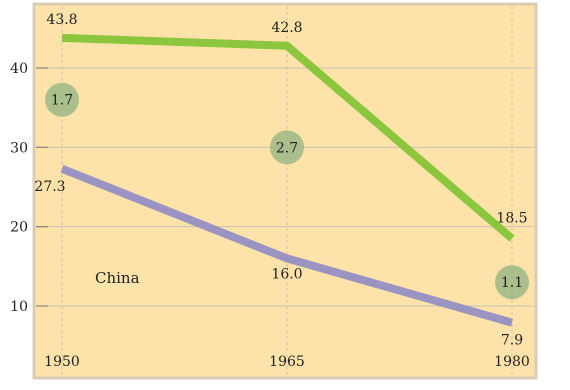 The height and width of the screenshot is (390, 570). Describe the element at coordinates (62, 362) in the screenshot. I see `x-tick-label-1950: 1950` at that location.